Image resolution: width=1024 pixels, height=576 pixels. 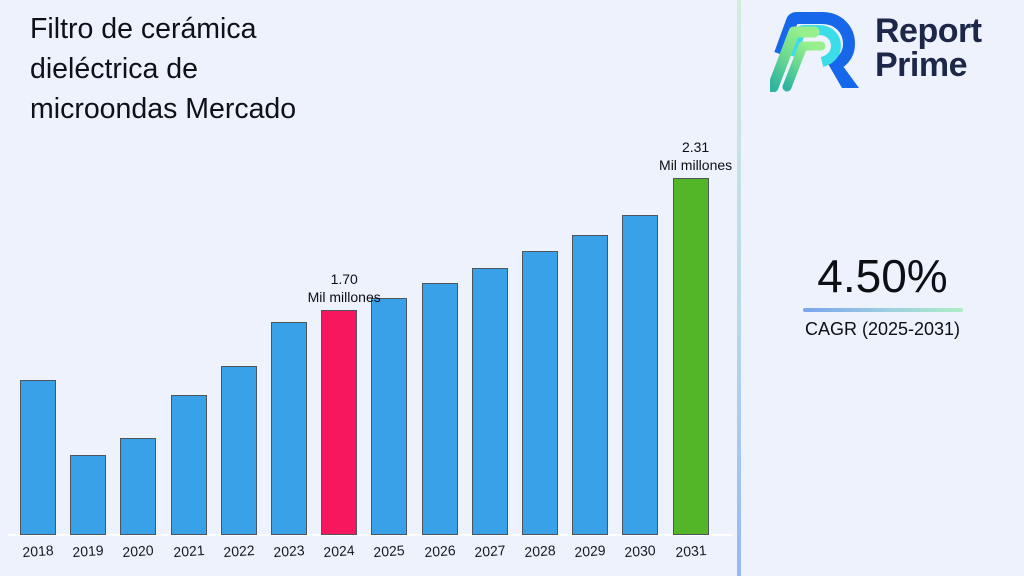 I want to click on bar-2024, so click(x=339, y=422).